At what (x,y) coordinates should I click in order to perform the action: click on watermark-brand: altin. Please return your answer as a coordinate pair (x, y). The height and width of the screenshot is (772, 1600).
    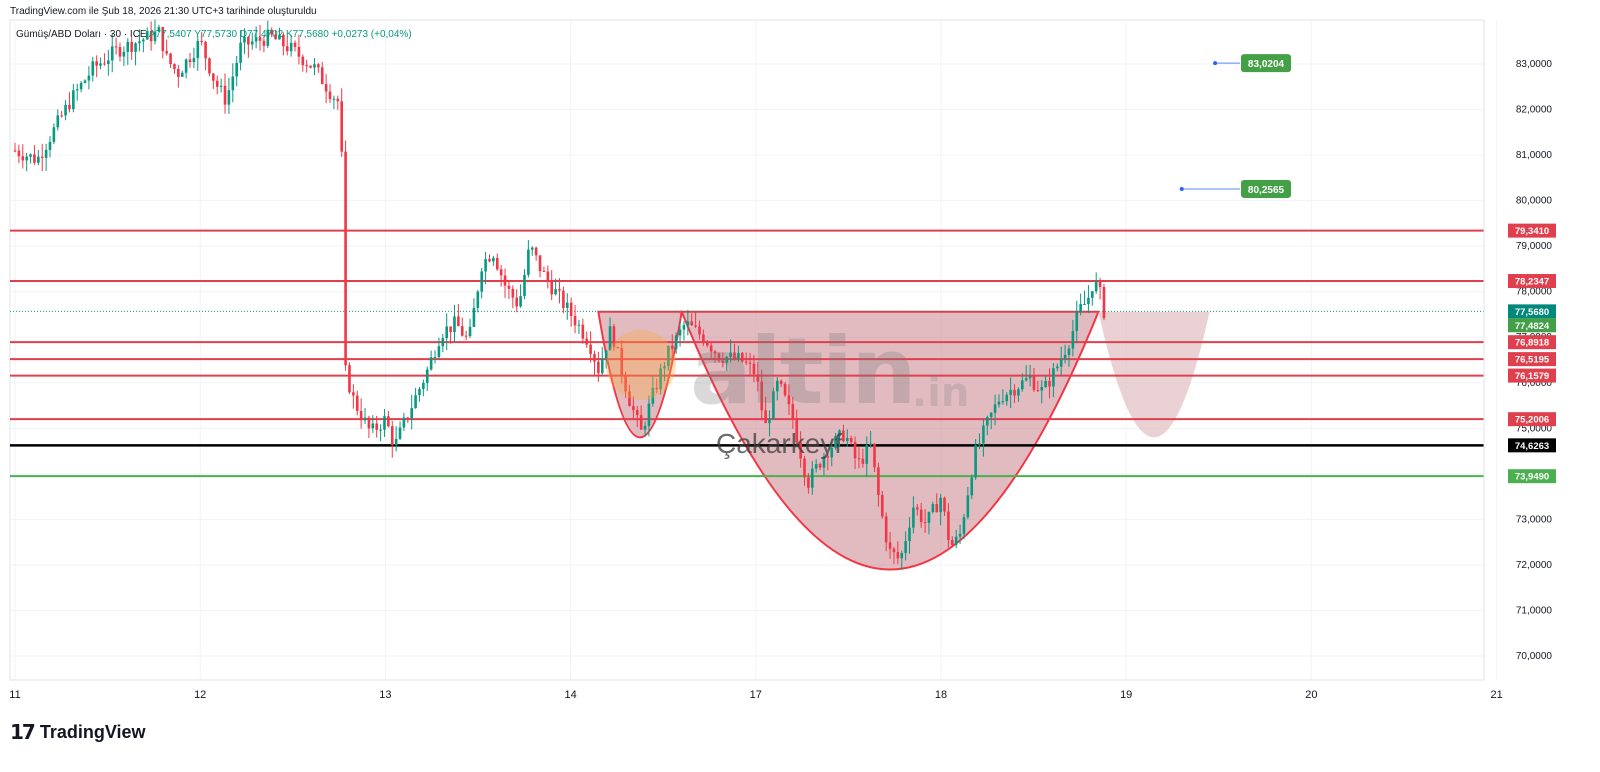
    Looking at the image, I should click on (803, 371).